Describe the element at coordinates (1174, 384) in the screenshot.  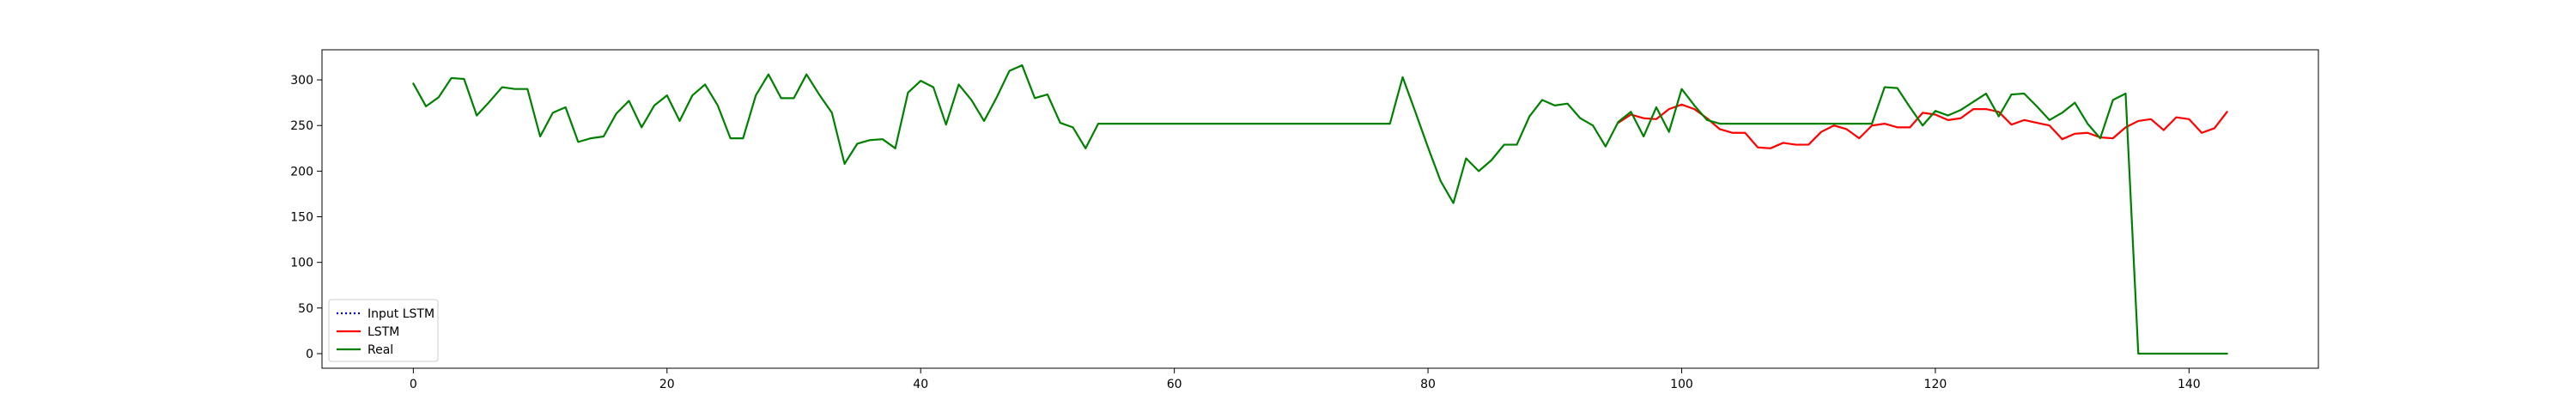
I see `x-tick-label: 60` at that location.